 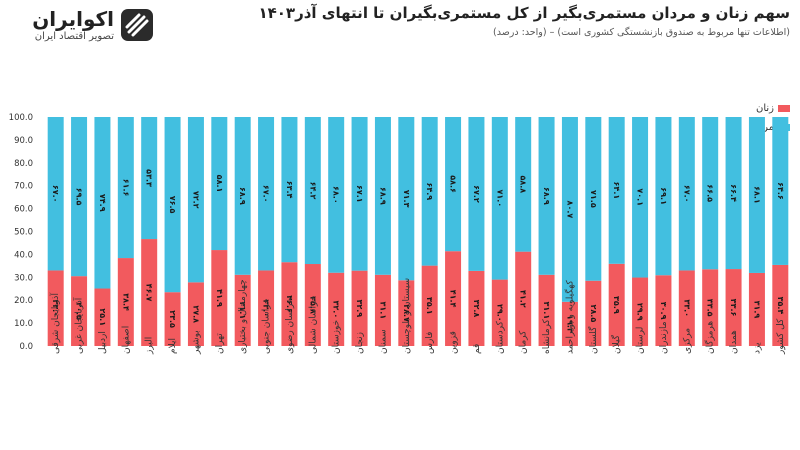 I want to click on y-tick-label: 50.0, so click(x=23, y=233).